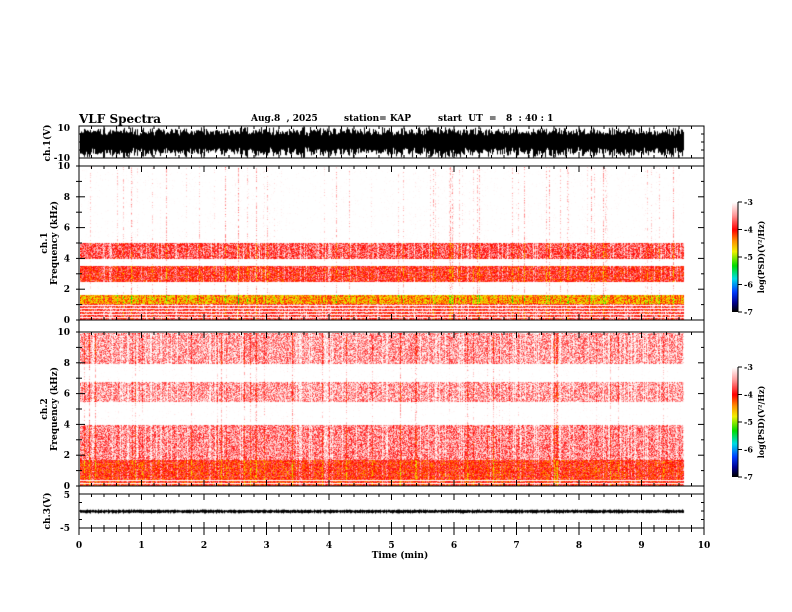 The image size is (792, 612). What do you see at coordinates (54, 243) in the screenshot?
I see `ch1-freq-ylabel-line2: Frequency (kHz)` at bounding box center [54, 243].